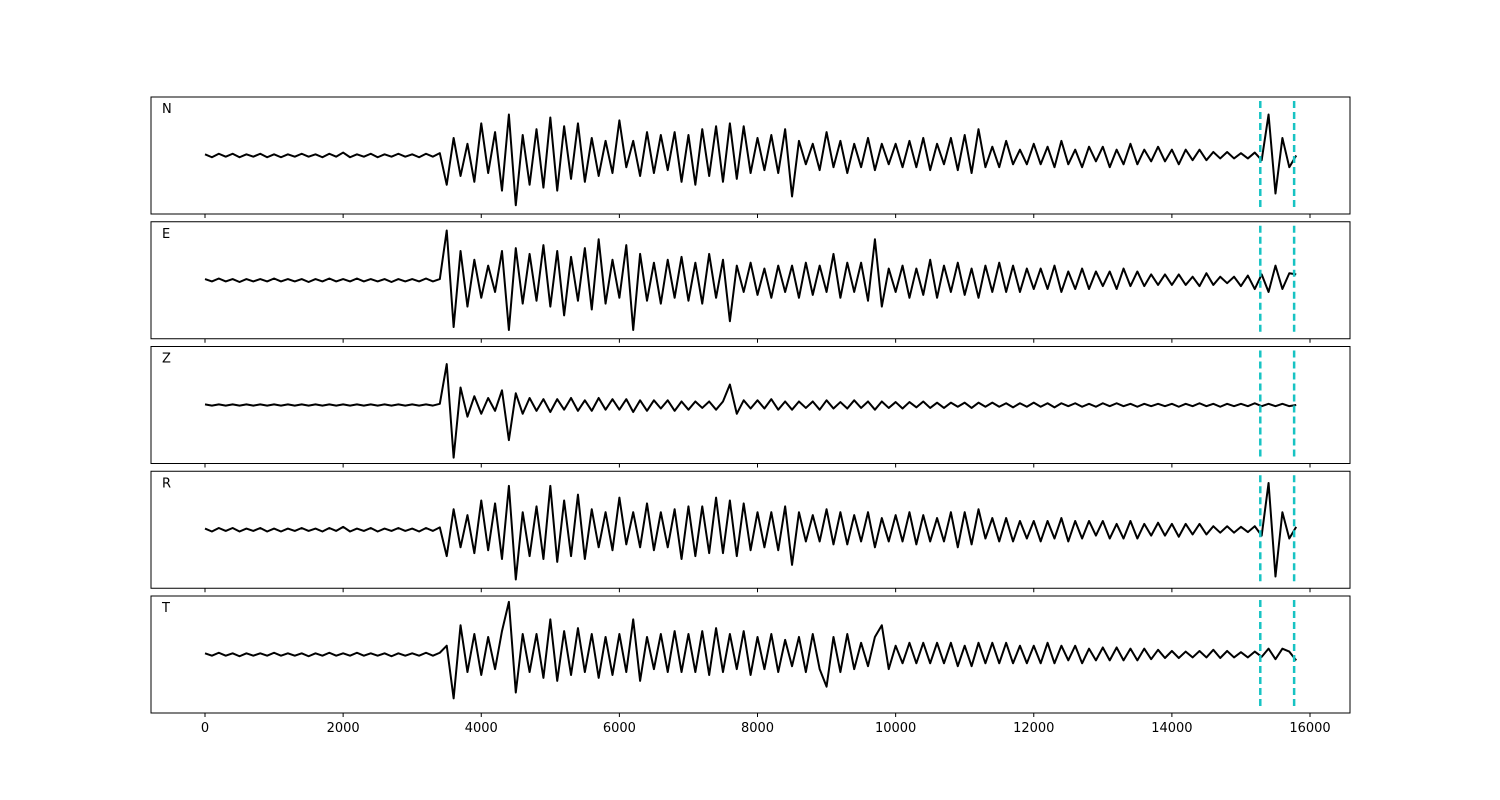  I want to click on x-tick-label: 12000, so click(1033, 728).